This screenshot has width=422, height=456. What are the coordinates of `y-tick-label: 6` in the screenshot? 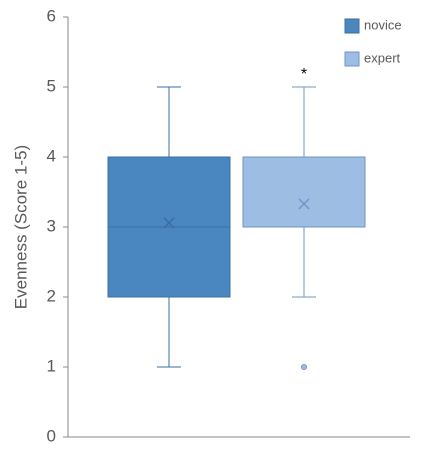 It's located at (51, 15).